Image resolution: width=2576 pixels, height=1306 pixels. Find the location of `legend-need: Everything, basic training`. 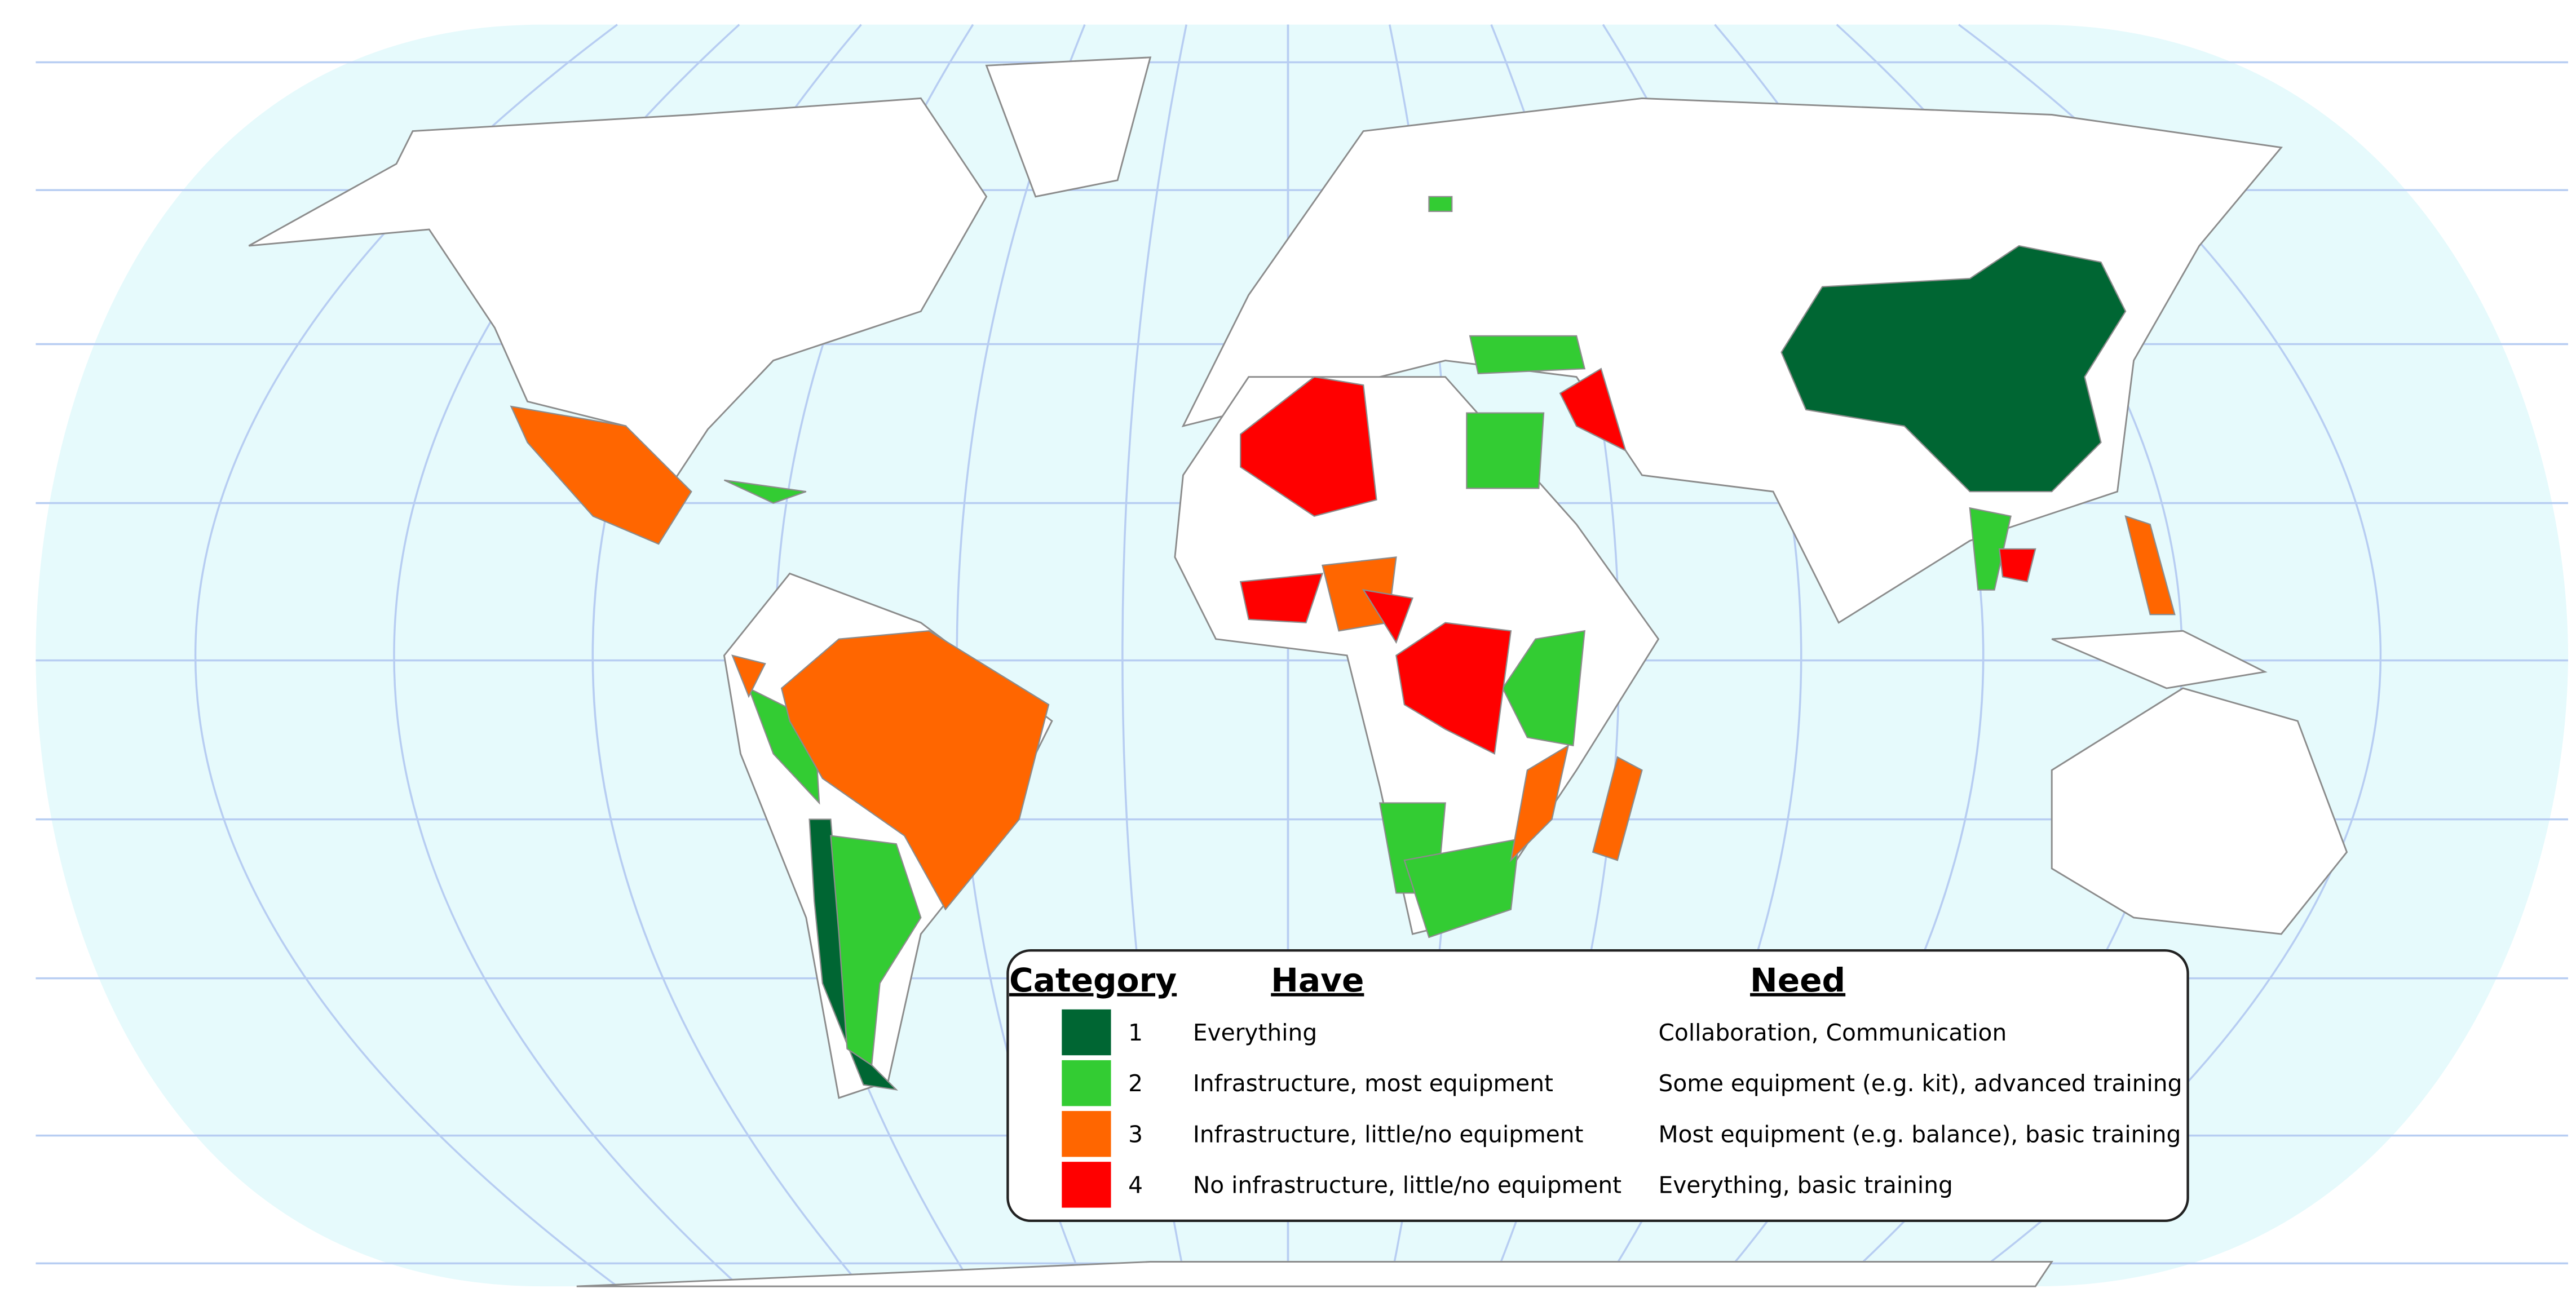

legend-need: Everything, basic training is located at coordinates (1806, 1184).